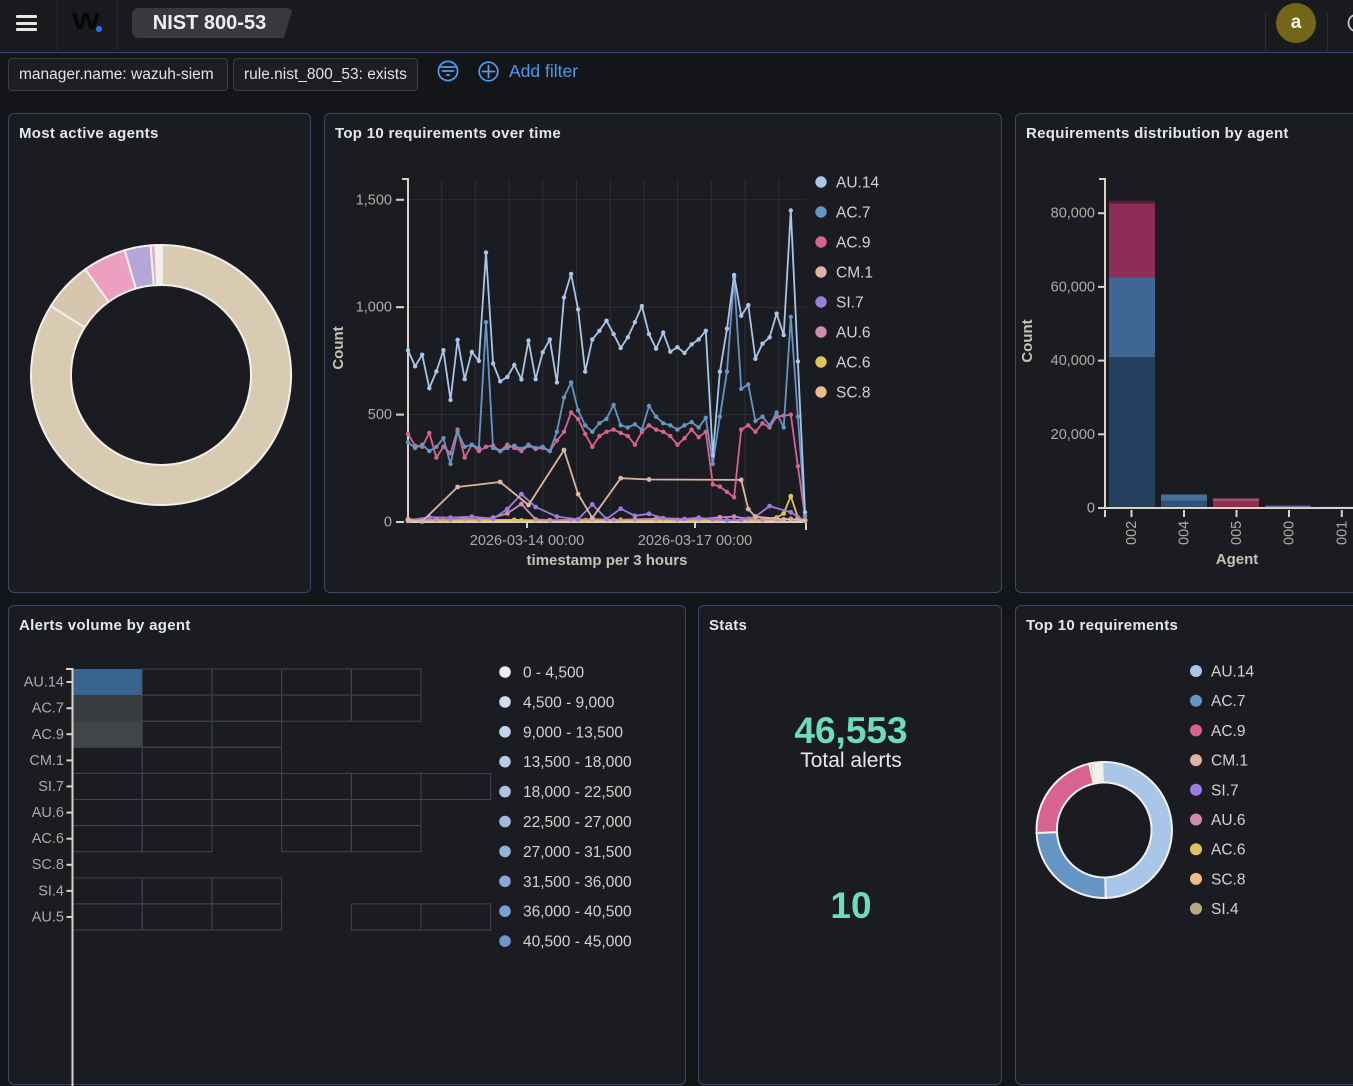  I want to click on svg-text: 2026-03-14 00:00, so click(527, 541).